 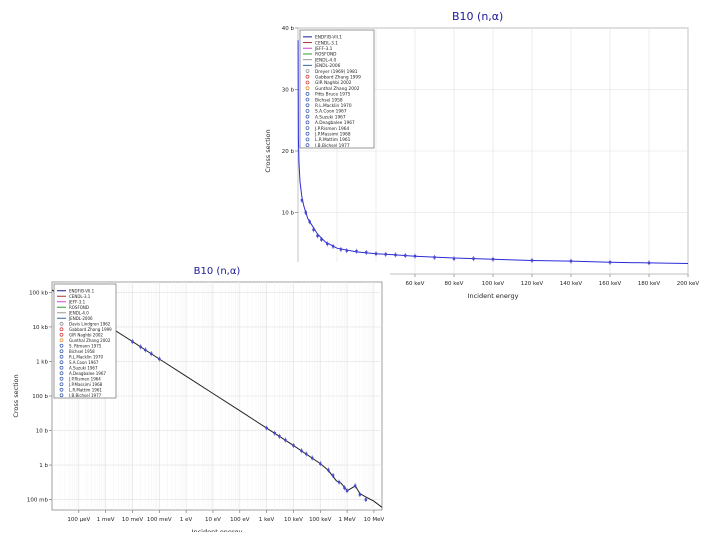 I want to click on x-tick-label: 140 keV, so click(x=571, y=284).